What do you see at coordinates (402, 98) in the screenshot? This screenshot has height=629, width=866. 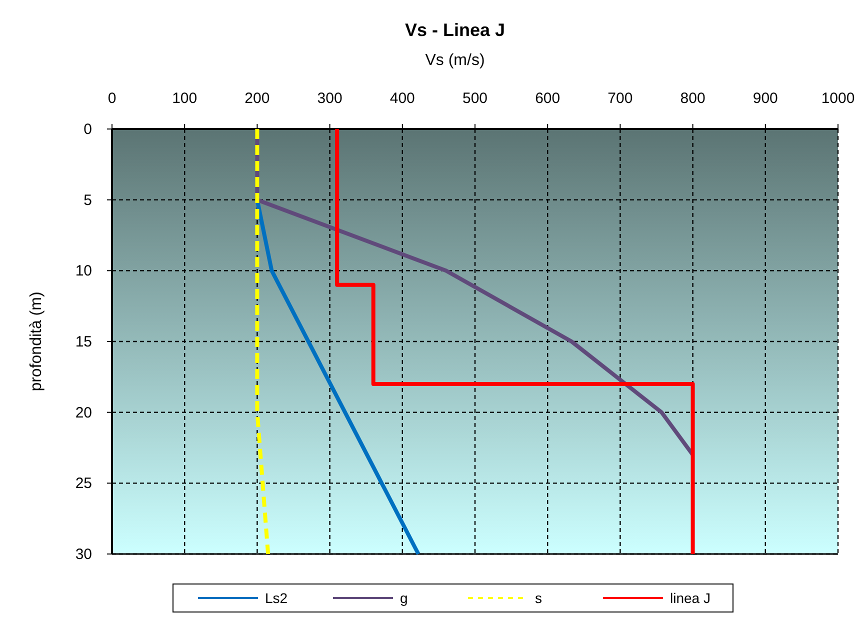 I see `x-tick-label: 400` at bounding box center [402, 98].